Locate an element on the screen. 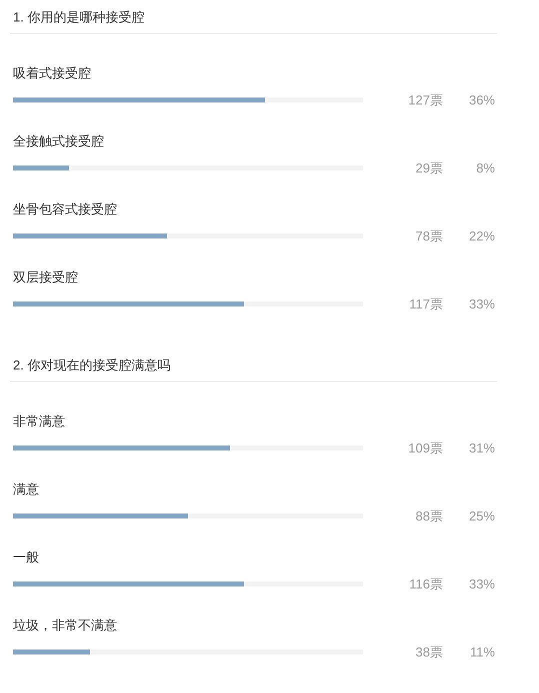  y-tick-label: 垃圾，非常不满意 is located at coordinates (64, 625).